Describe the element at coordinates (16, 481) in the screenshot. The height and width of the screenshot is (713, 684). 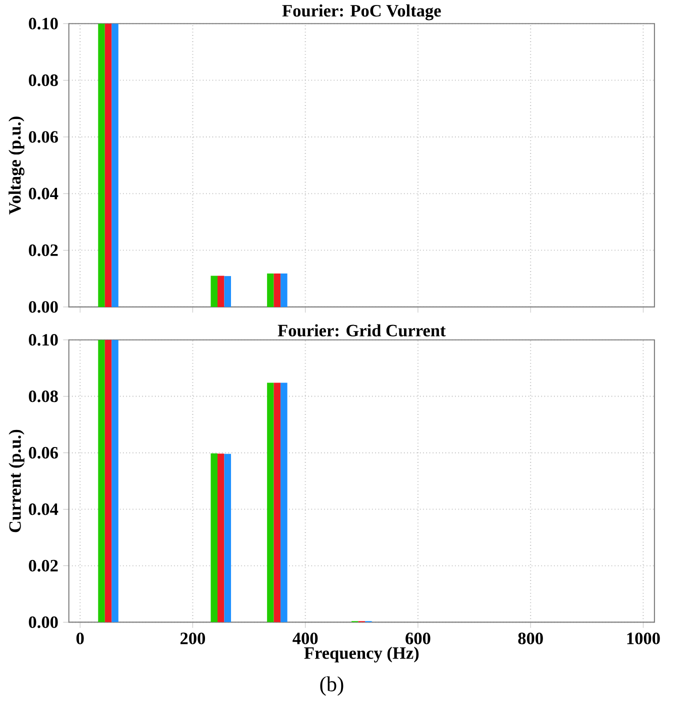
I see `y-axis-title: Current (p.u.)` at that location.